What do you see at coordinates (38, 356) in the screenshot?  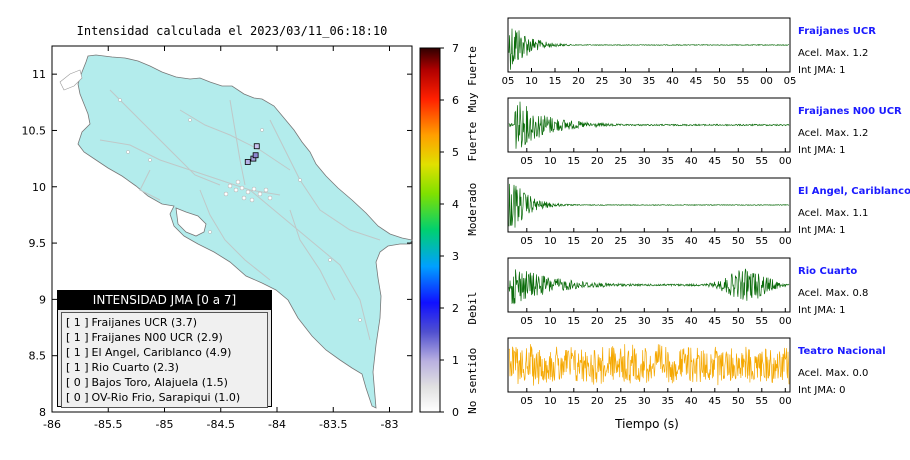 I see `map-y-tick-label: 8.5` at bounding box center [38, 356].